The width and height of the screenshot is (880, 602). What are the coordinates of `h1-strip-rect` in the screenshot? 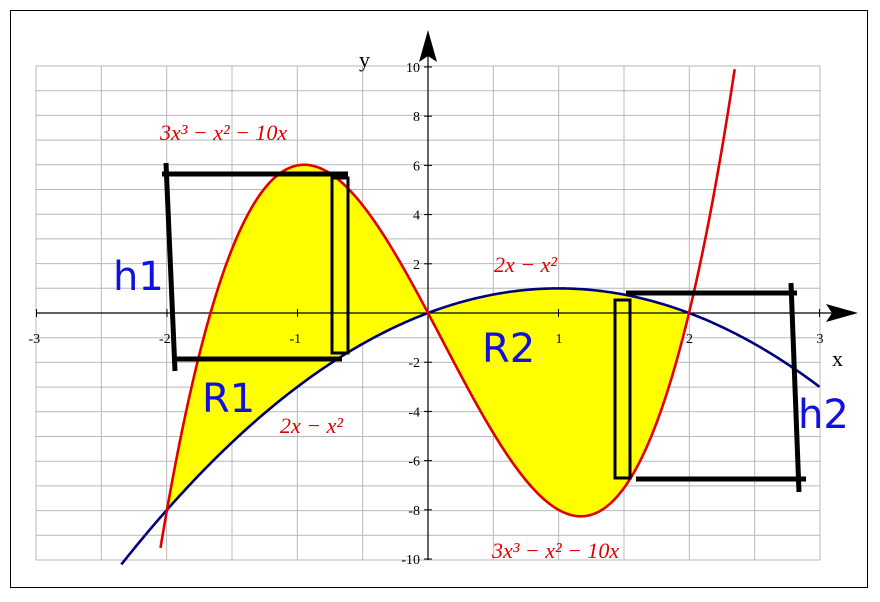 It's located at (340, 265).